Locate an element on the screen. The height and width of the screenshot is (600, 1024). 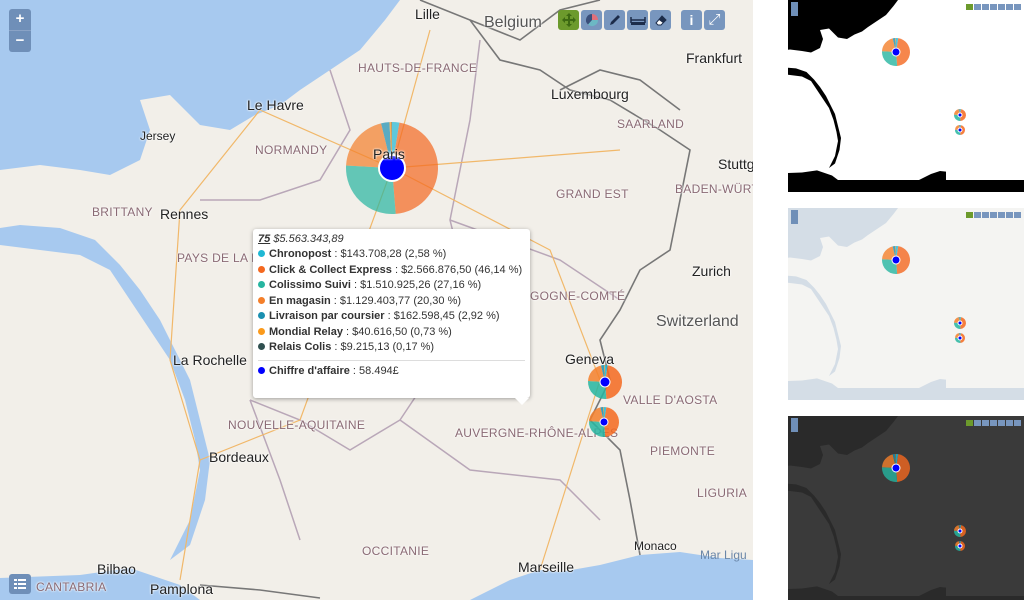
label-geneva: Geneva is located at coordinates (590, 359).